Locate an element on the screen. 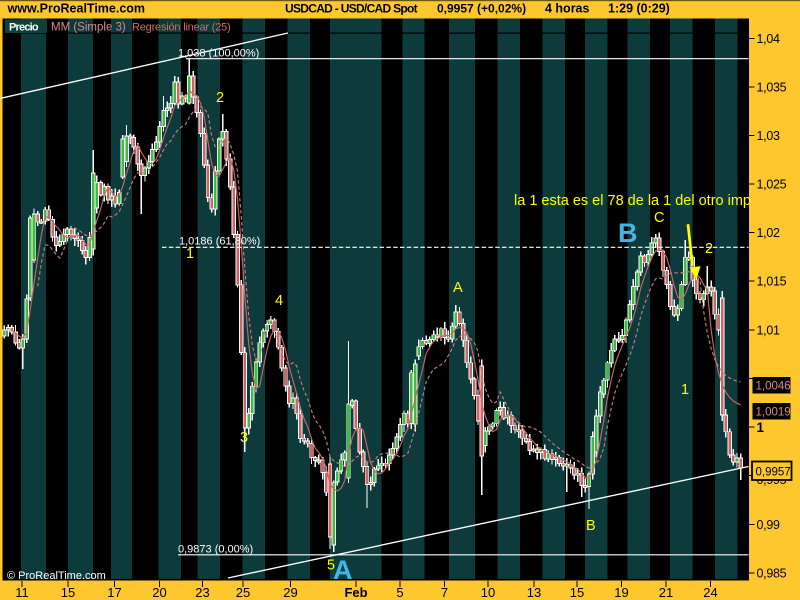 The height and width of the screenshot is (600, 800). svg-text:la 1 esta es el 78 de la 1 del: la 1 esta es el 78 de la 1 del otro imp is located at coordinates (632, 201).